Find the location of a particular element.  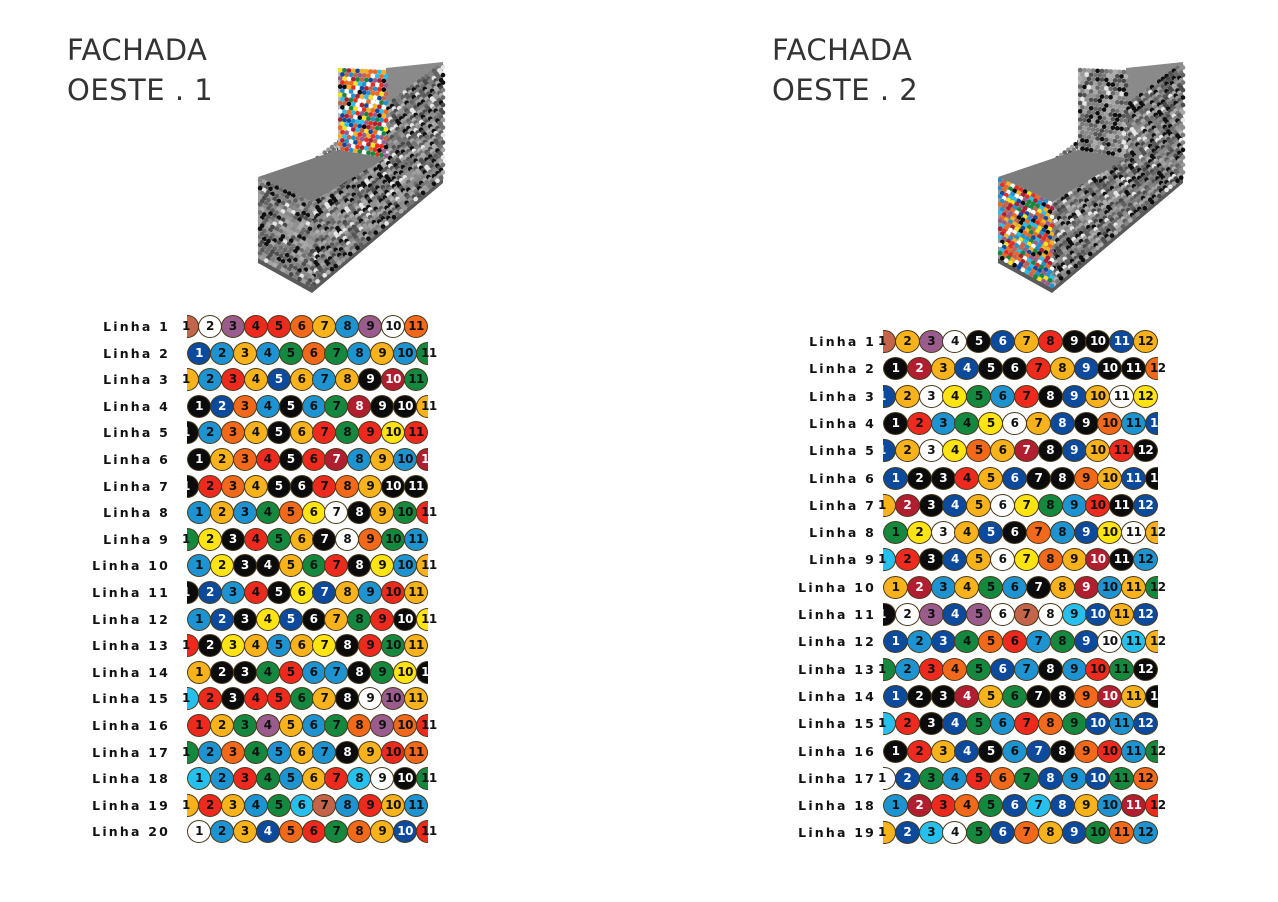

color-cell: 11 is located at coordinates (1134, 533).